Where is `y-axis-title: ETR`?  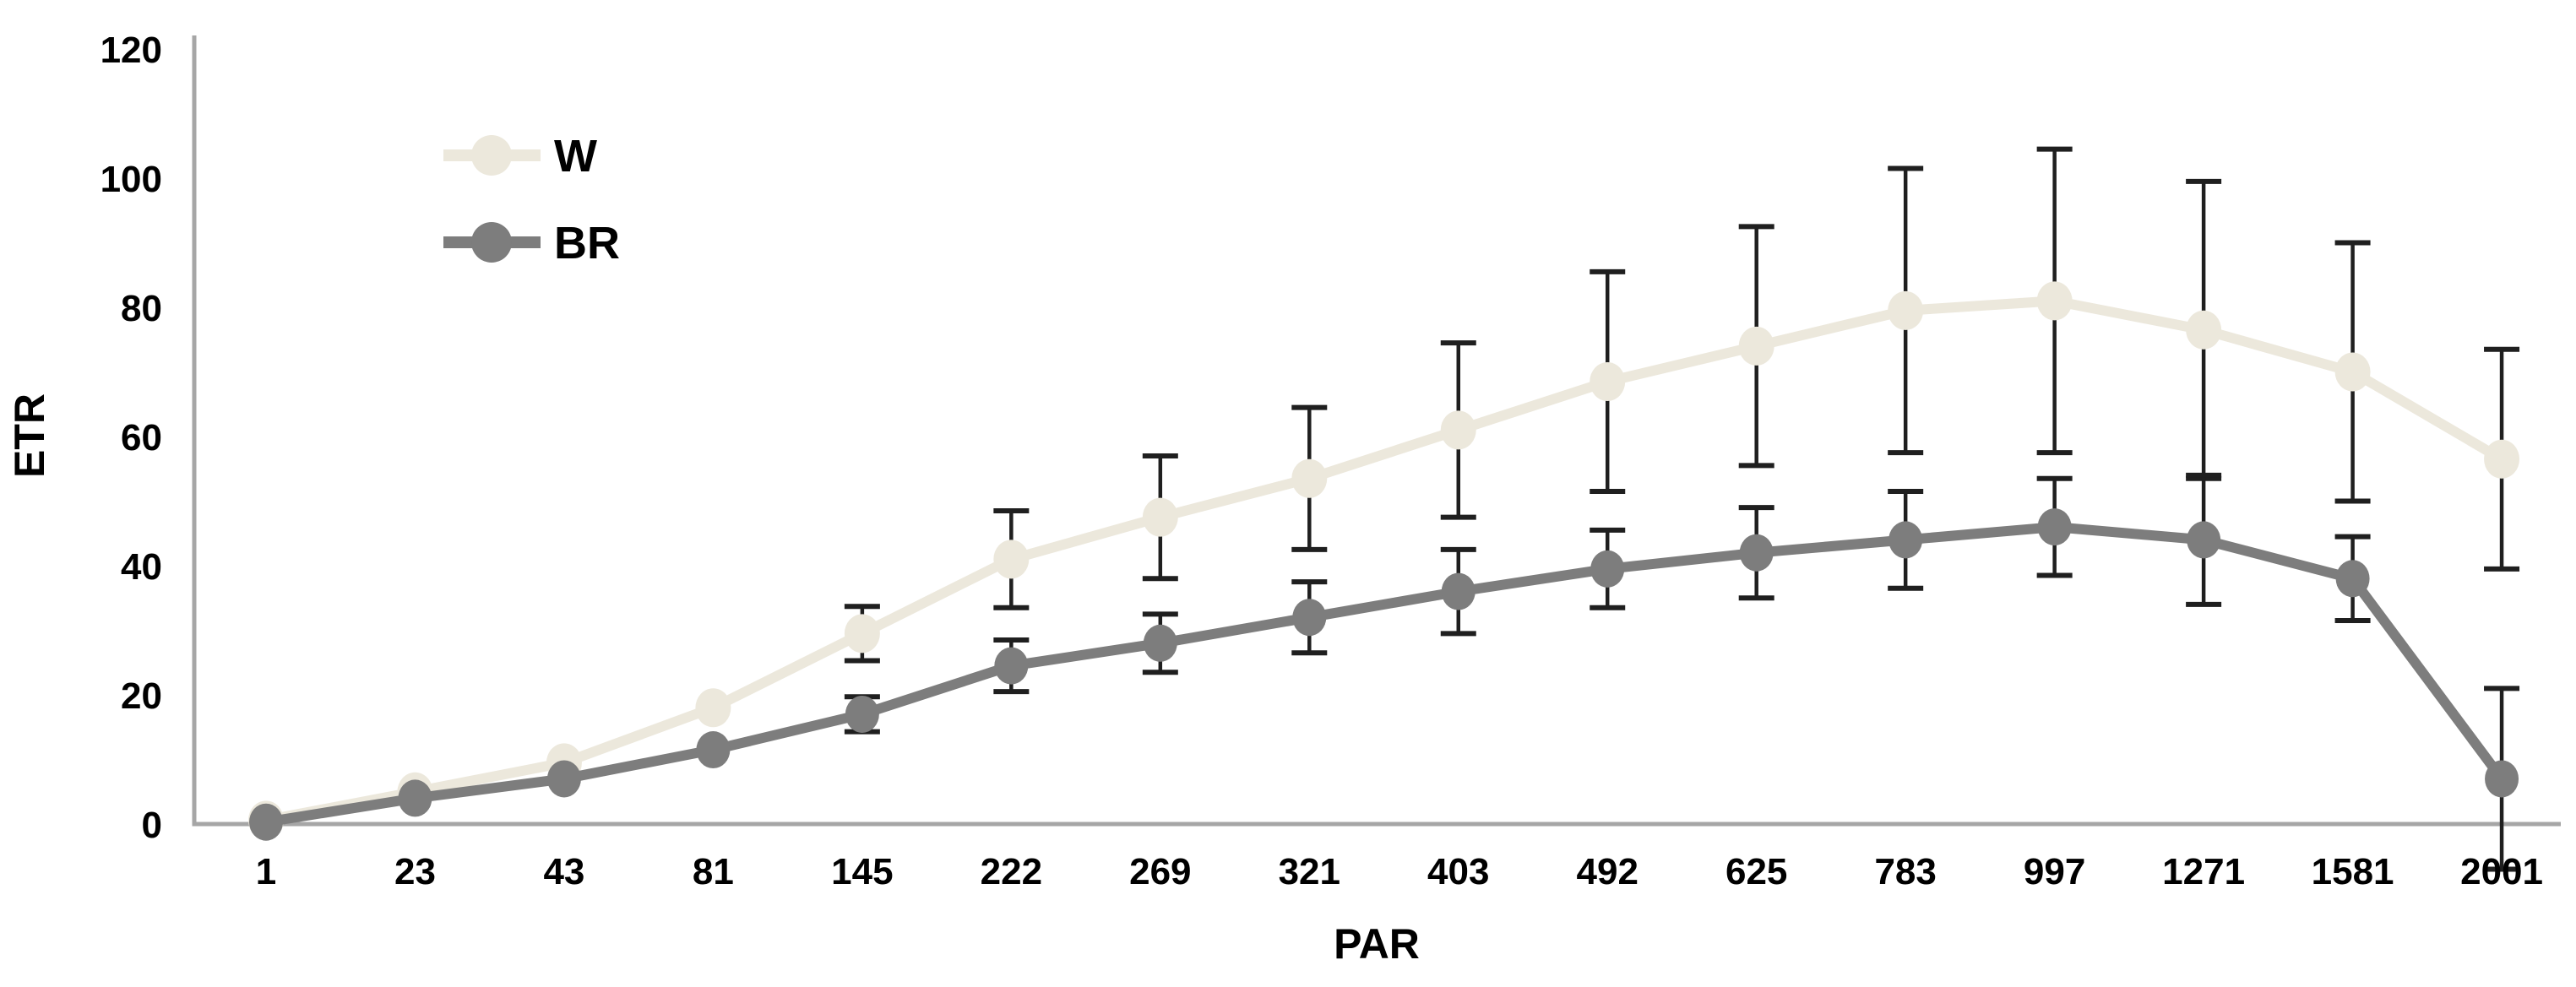 y-axis-title: ETR is located at coordinates (29, 435).